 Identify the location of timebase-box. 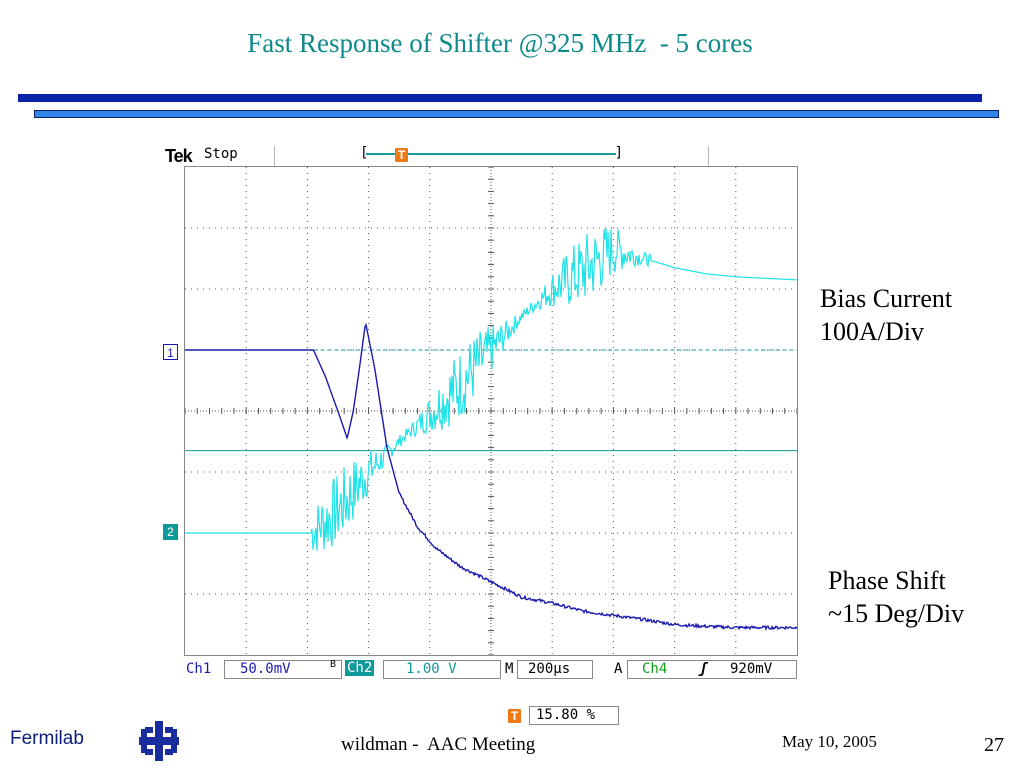
(555, 669).